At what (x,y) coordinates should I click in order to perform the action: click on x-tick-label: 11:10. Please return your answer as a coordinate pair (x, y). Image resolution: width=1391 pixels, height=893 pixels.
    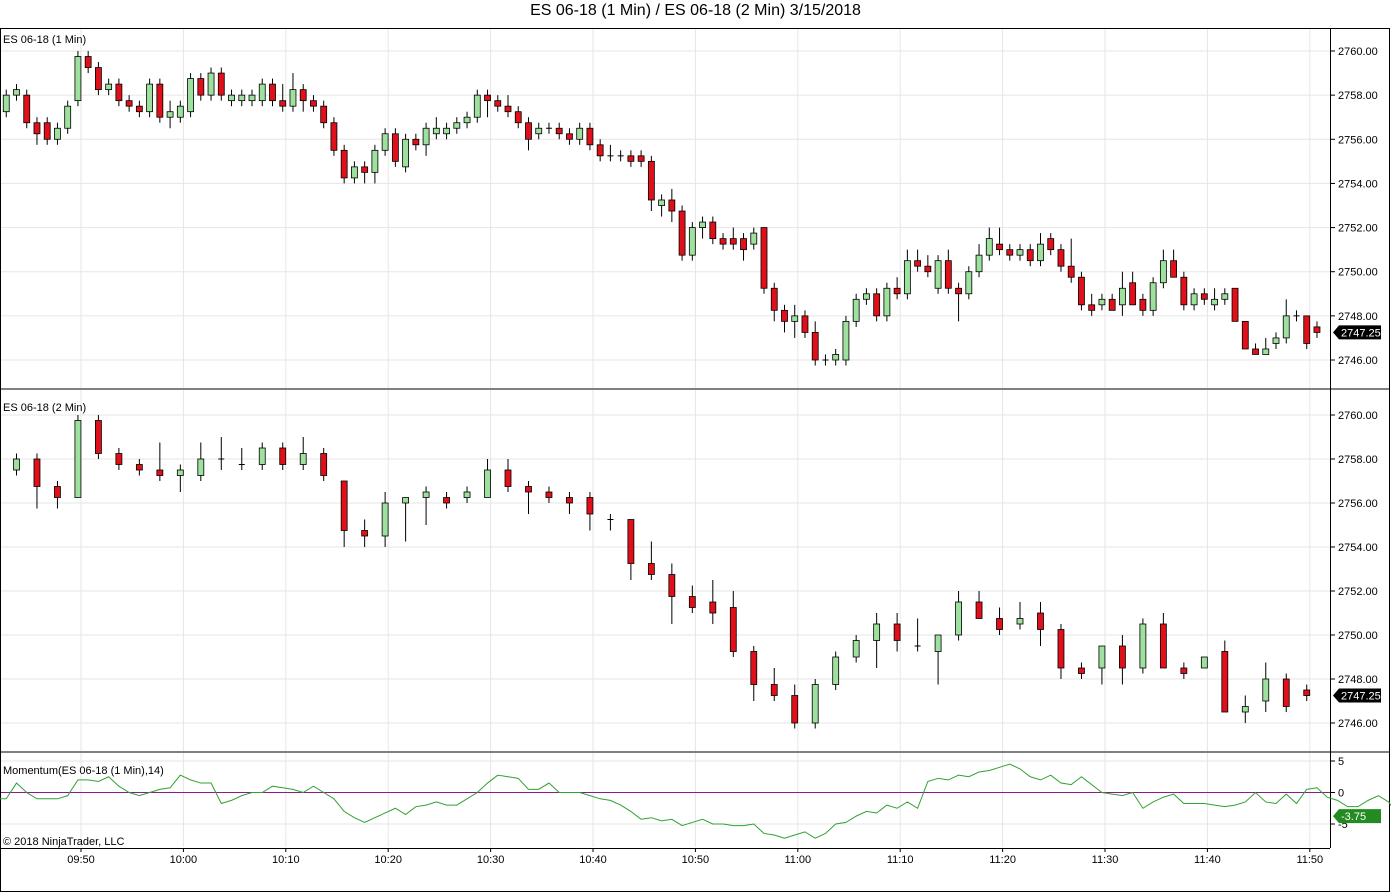
    Looking at the image, I should click on (900, 860).